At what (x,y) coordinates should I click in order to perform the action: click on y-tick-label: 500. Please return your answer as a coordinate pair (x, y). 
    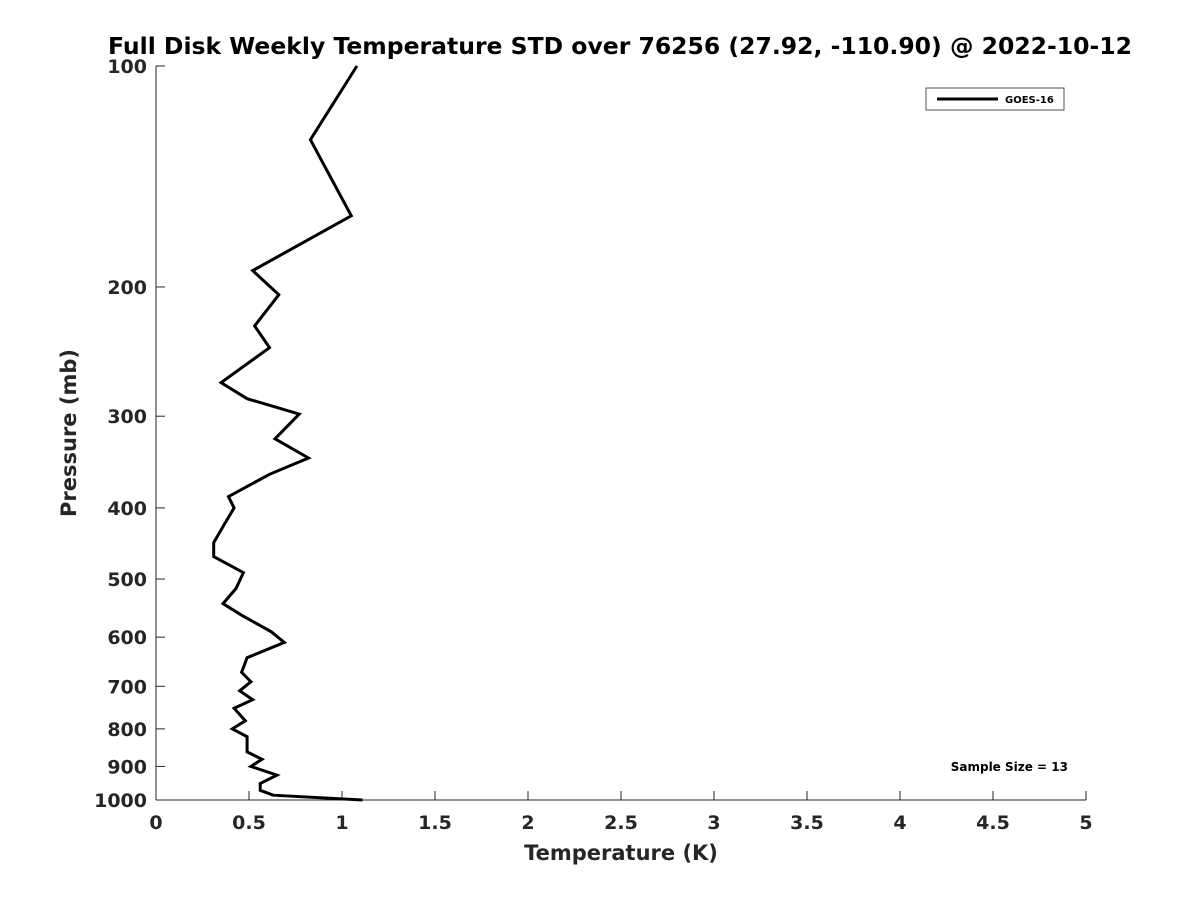
    Looking at the image, I should click on (127, 580).